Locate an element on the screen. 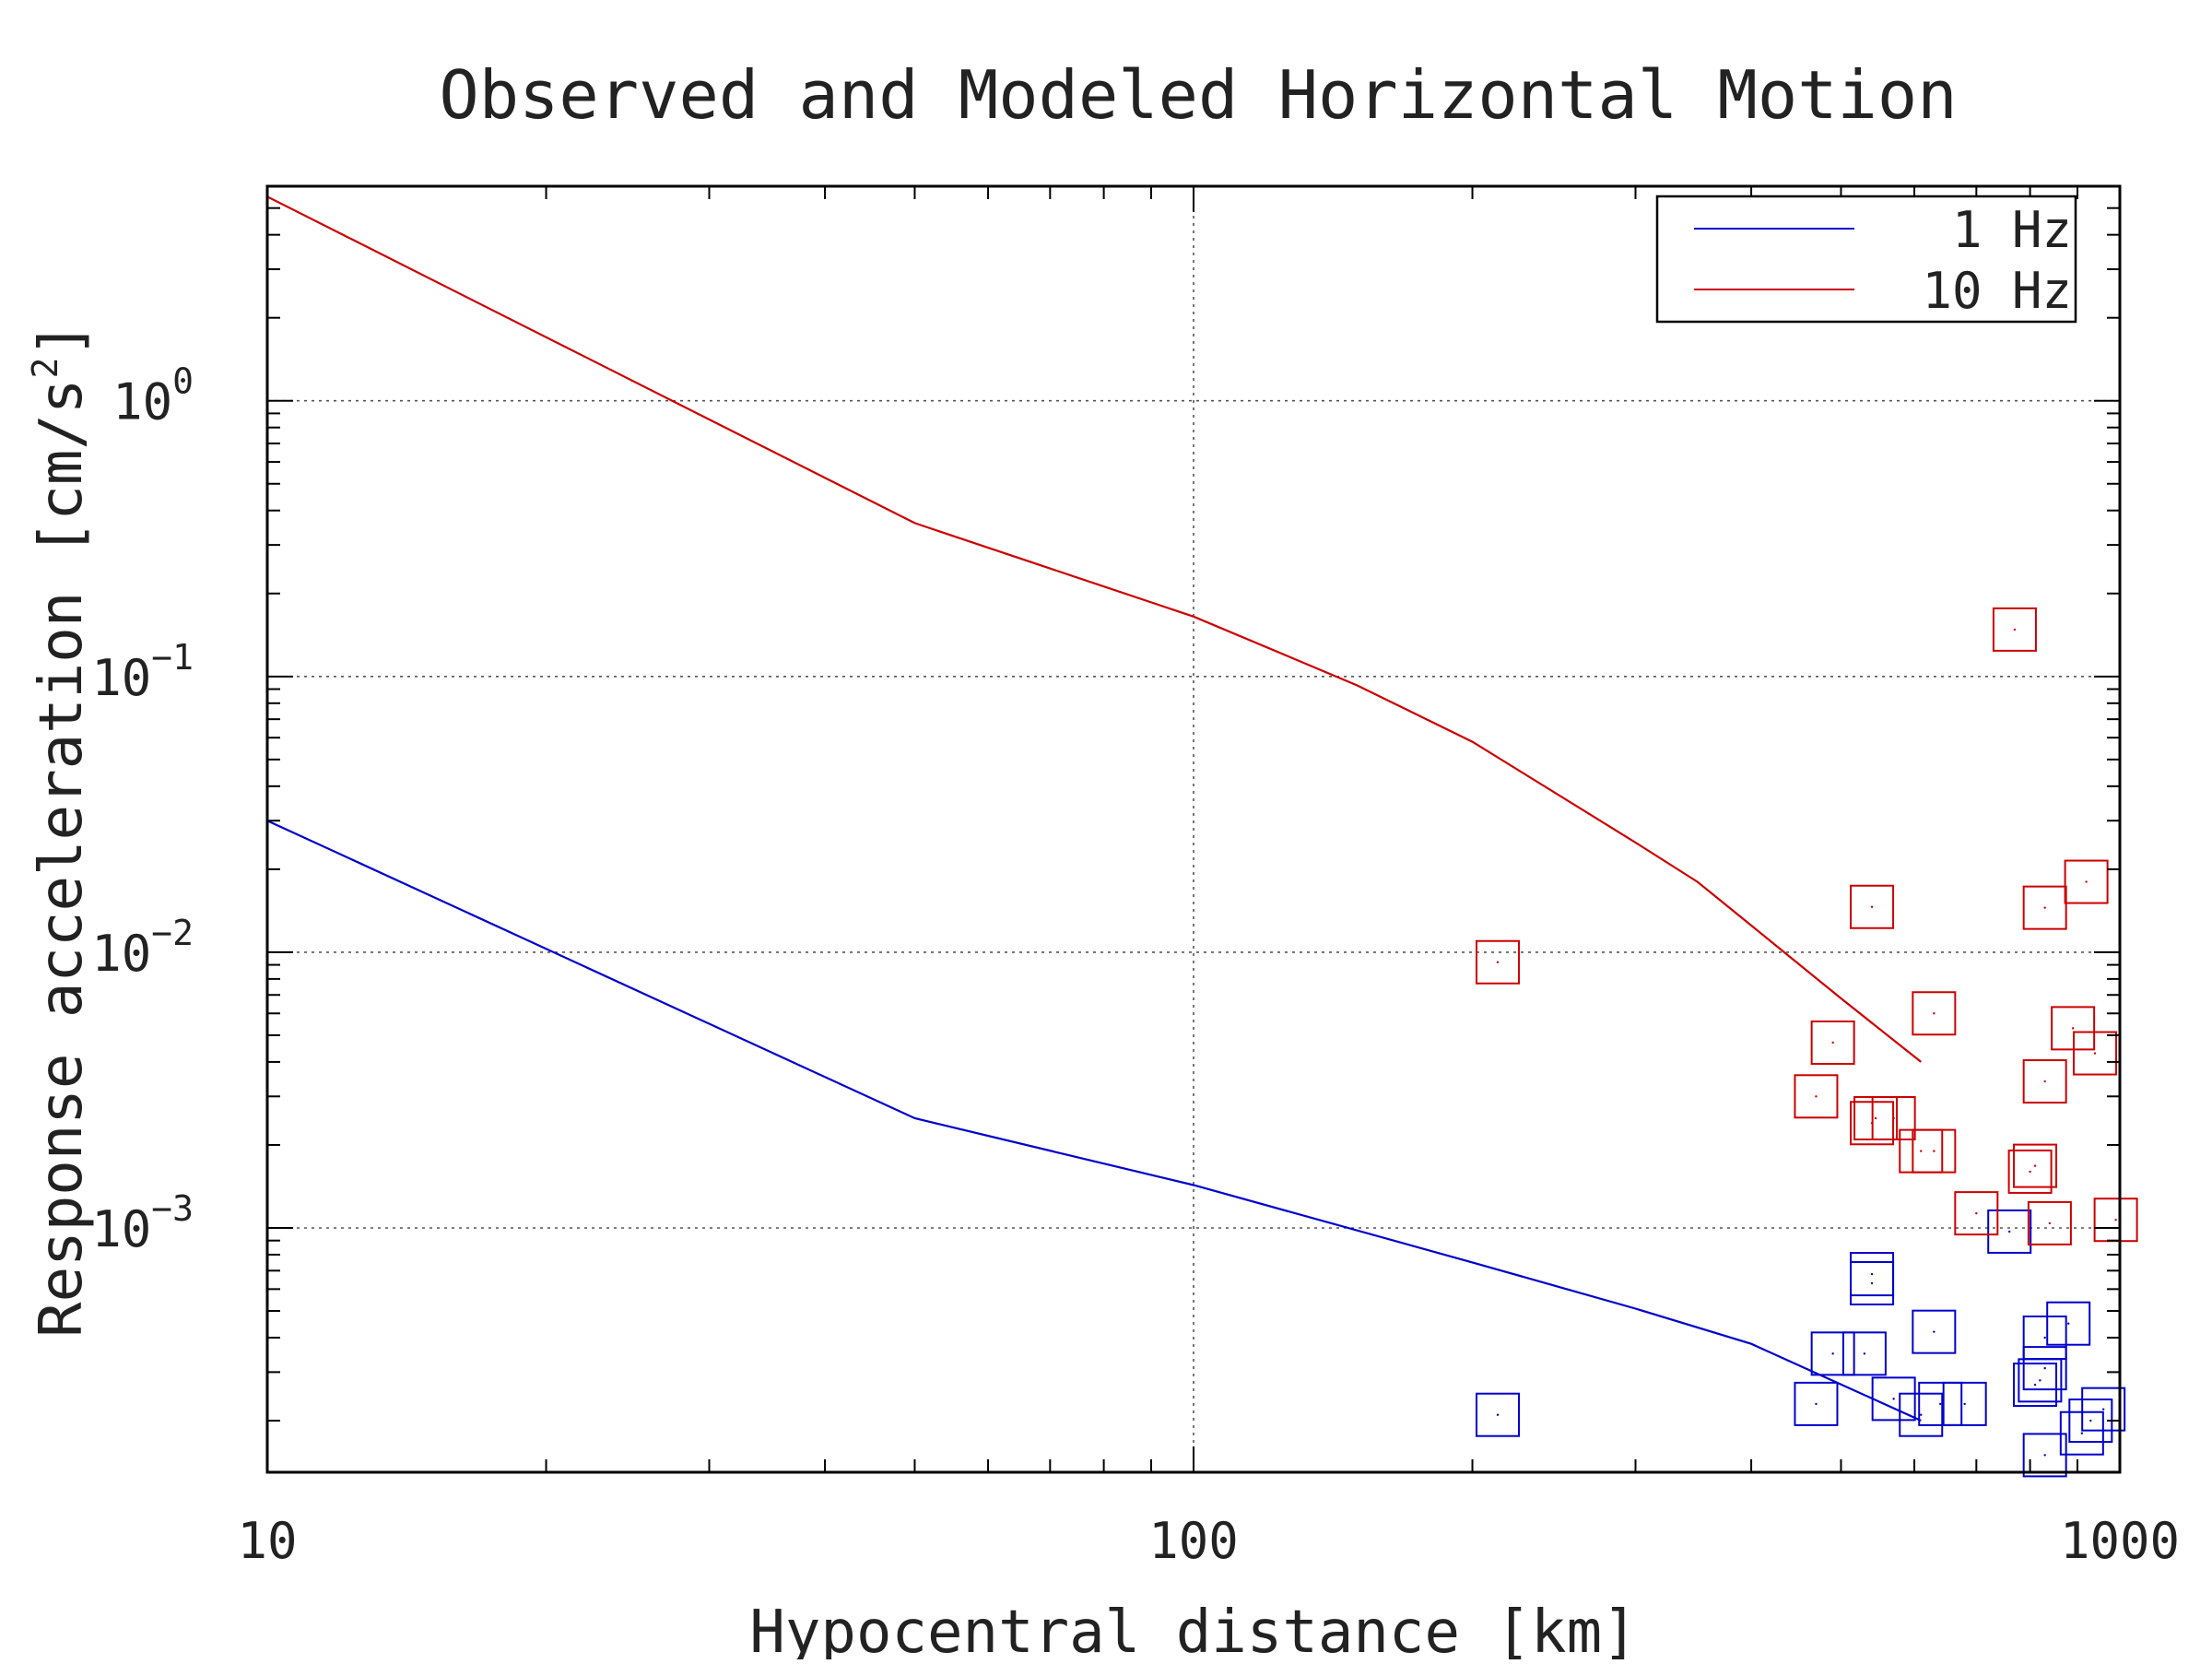 The width and height of the screenshot is (2212, 1664). legend-box is located at coordinates (1866, 259).